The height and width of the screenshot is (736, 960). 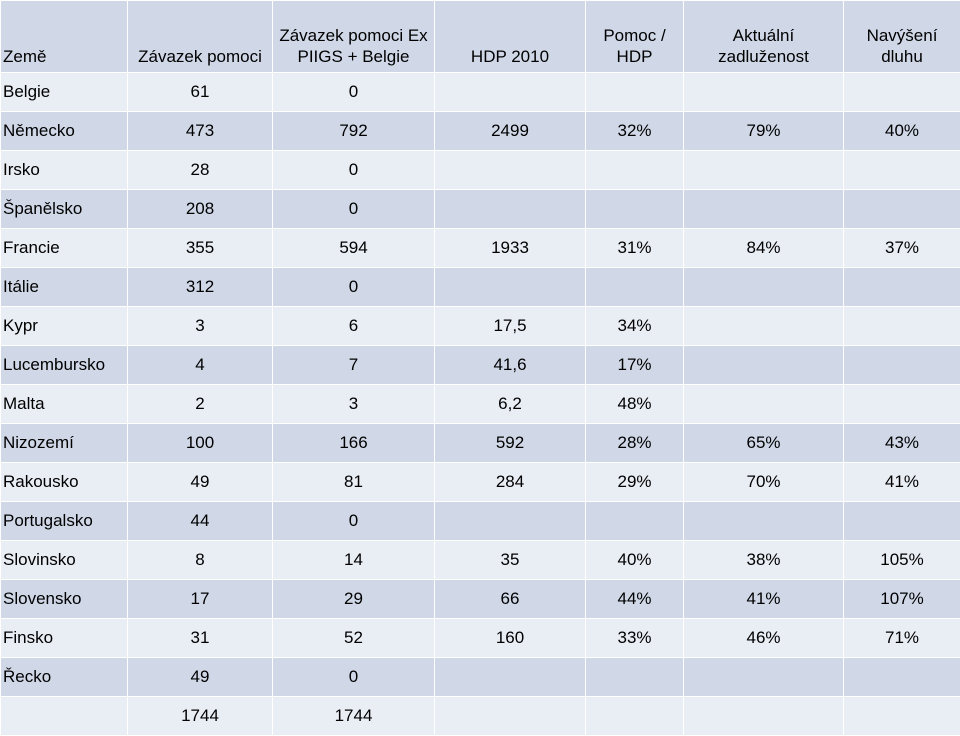 What do you see at coordinates (354, 599) in the screenshot?
I see `cell-aid-commitment-ex-piigs: 29` at bounding box center [354, 599].